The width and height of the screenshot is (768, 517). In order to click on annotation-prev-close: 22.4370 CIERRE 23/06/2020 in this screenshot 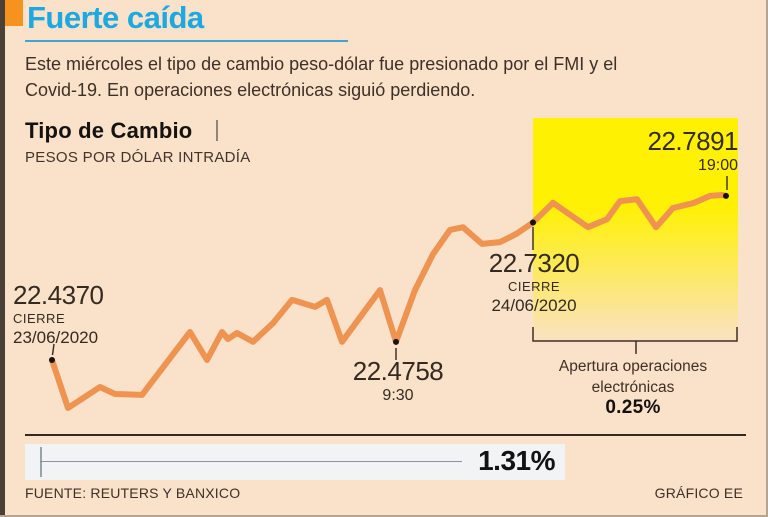, I will do `click(58, 314)`.